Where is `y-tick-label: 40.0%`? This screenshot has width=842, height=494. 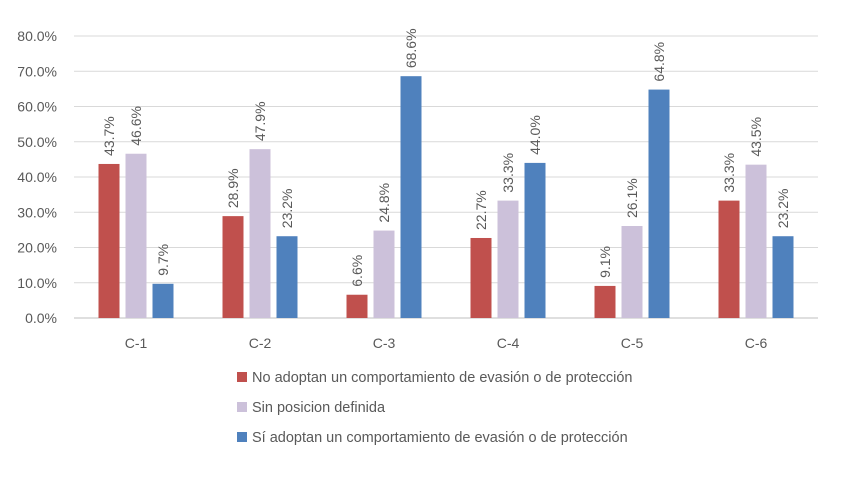
y-tick-label: 40.0% is located at coordinates (37, 177).